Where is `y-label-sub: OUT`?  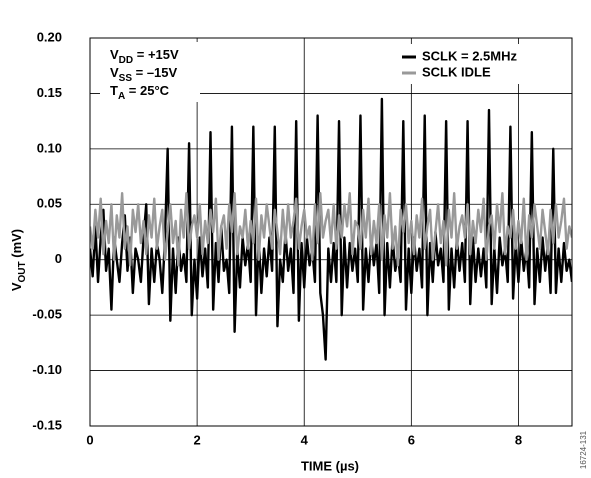
y-label-sub: OUT is located at coordinates (22, 271).